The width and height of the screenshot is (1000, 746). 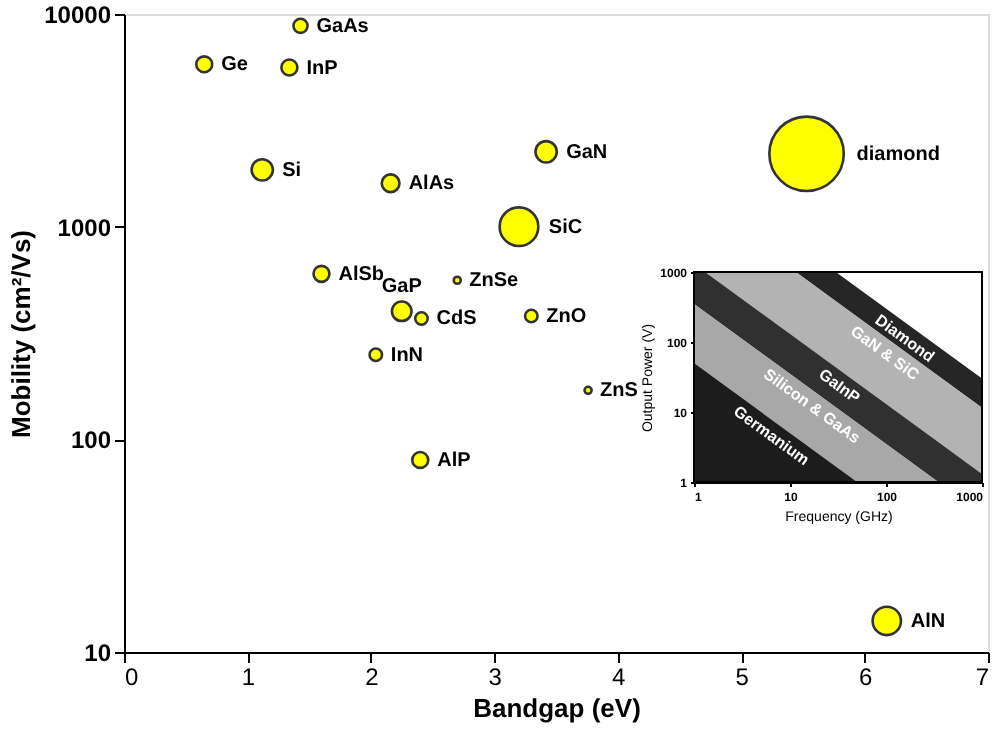 What do you see at coordinates (132, 677) in the screenshot?
I see `x-tick-label: 0` at bounding box center [132, 677].